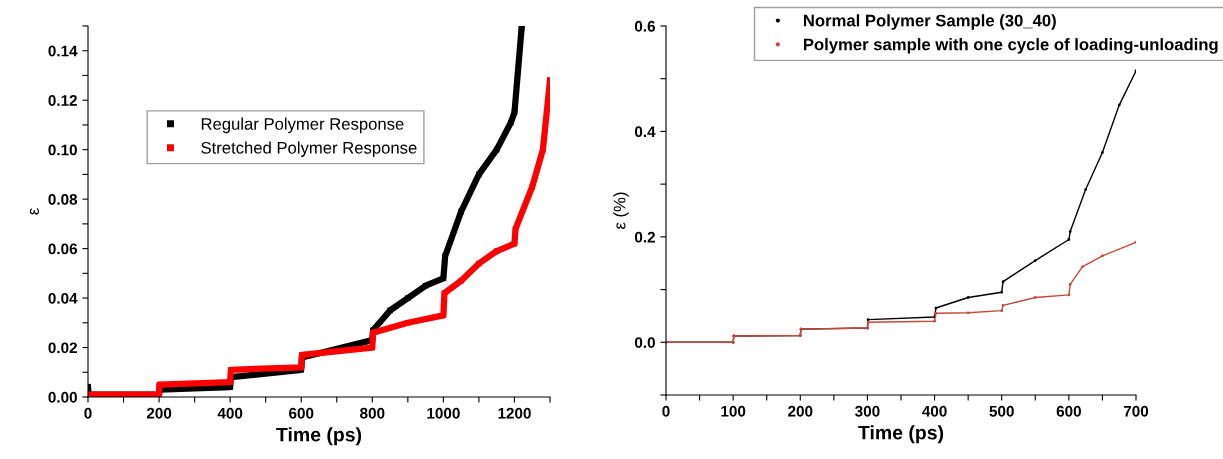  What do you see at coordinates (1001, 411) in the screenshot?
I see `x-tick-label: 500` at bounding box center [1001, 411].